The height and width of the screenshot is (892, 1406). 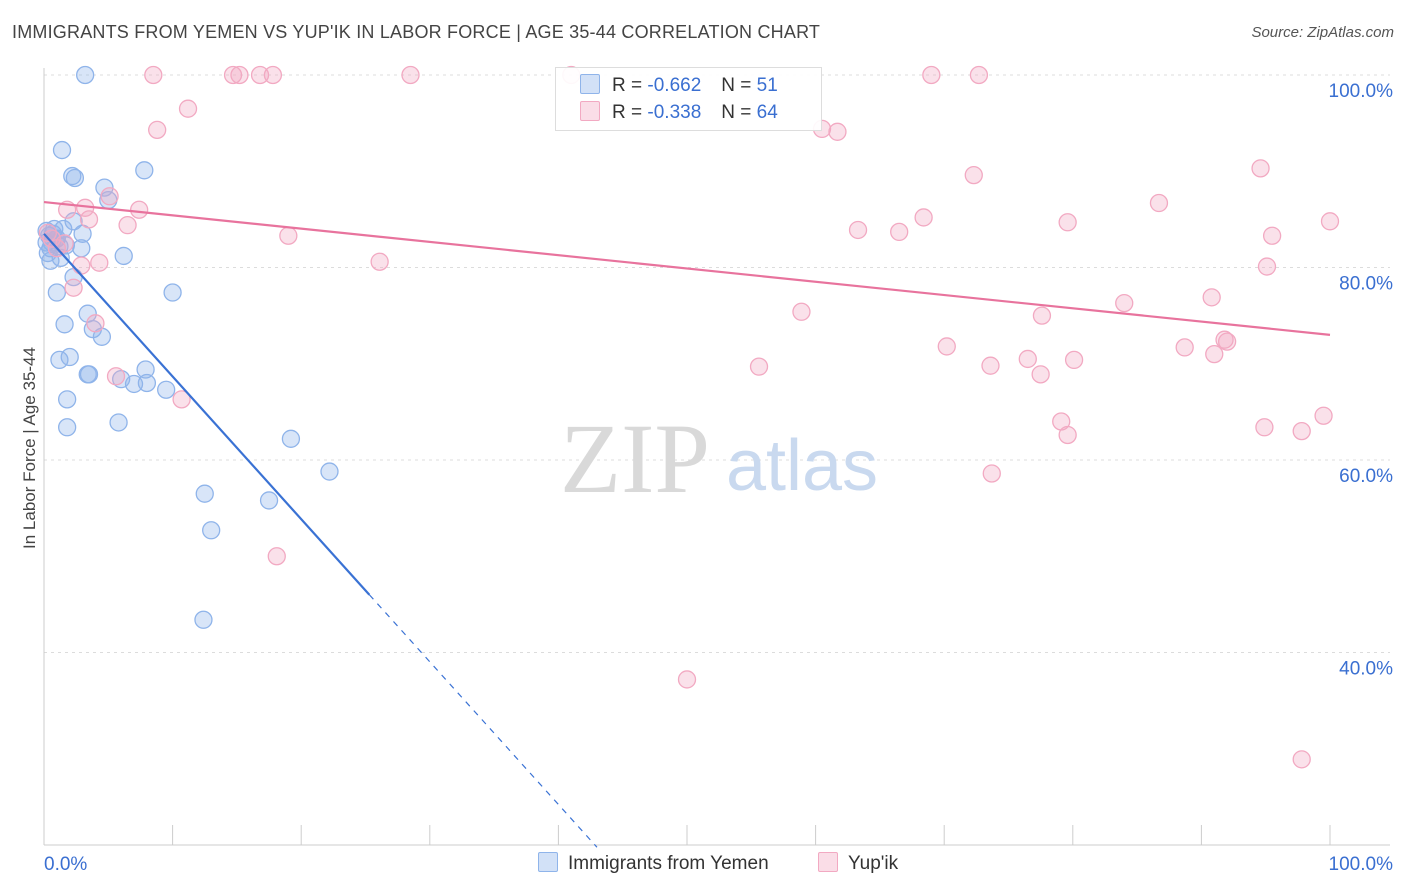 What do you see at coordinates (1366, 476) in the screenshot?
I see `y-tick-label: 60.0%` at bounding box center [1366, 476].